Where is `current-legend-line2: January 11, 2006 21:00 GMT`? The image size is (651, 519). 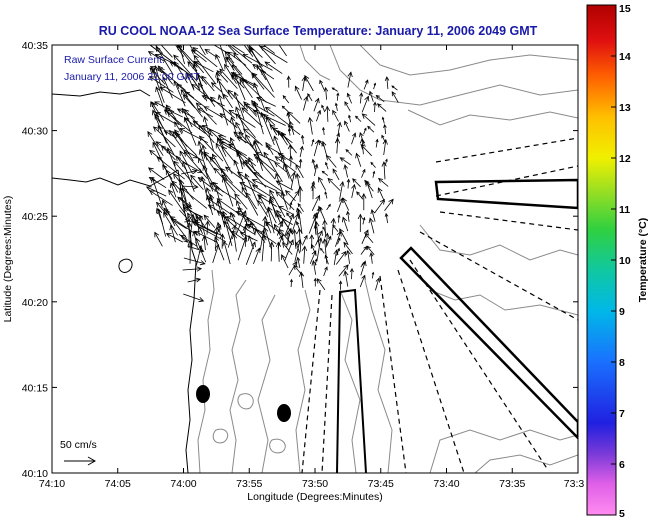
current-legend-line2: January 11, 2006 21:00 GMT is located at coordinates (132, 77).